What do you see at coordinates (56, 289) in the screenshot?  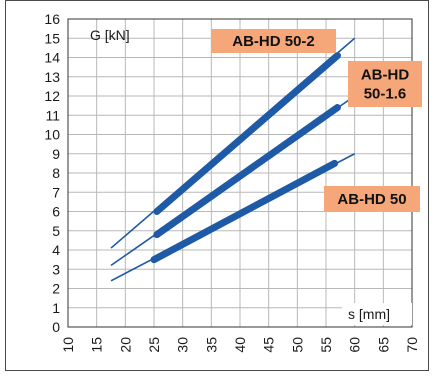 I see `y-tick-label: 2` at bounding box center [56, 289].